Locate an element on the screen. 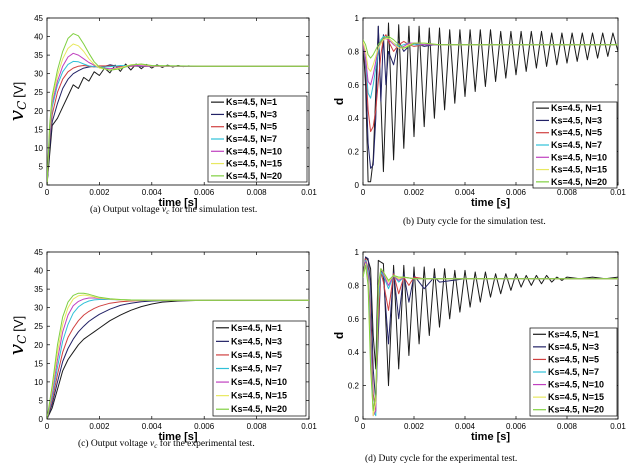 The width and height of the screenshot is (640, 471). caption-suffix: for the simulation test. is located at coordinates (213, 209).